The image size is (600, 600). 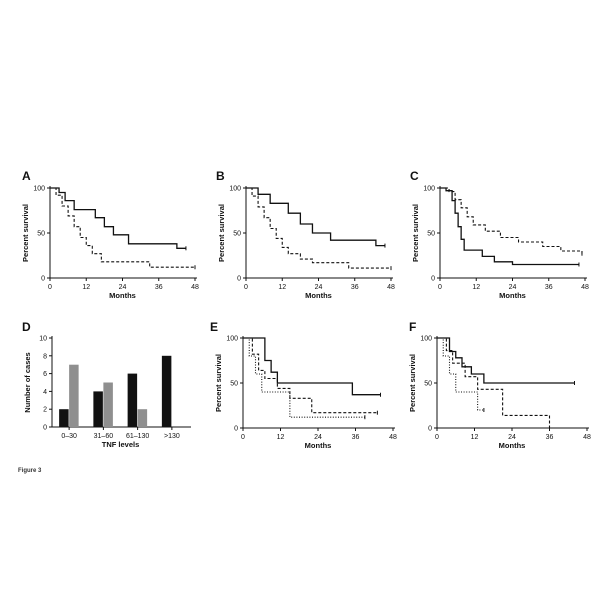 I want to click on y-axis-title: Number of cases, so click(x=27, y=382).